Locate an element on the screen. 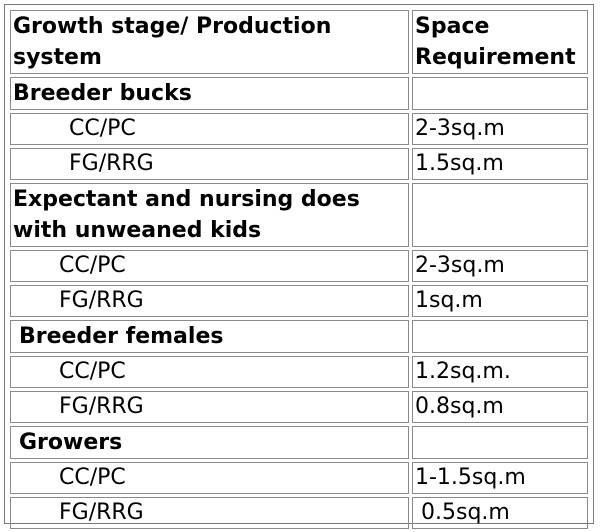 This screenshot has width=600, height=532. table-row: FG/RRG 0.5sq.m is located at coordinates (299, 513).